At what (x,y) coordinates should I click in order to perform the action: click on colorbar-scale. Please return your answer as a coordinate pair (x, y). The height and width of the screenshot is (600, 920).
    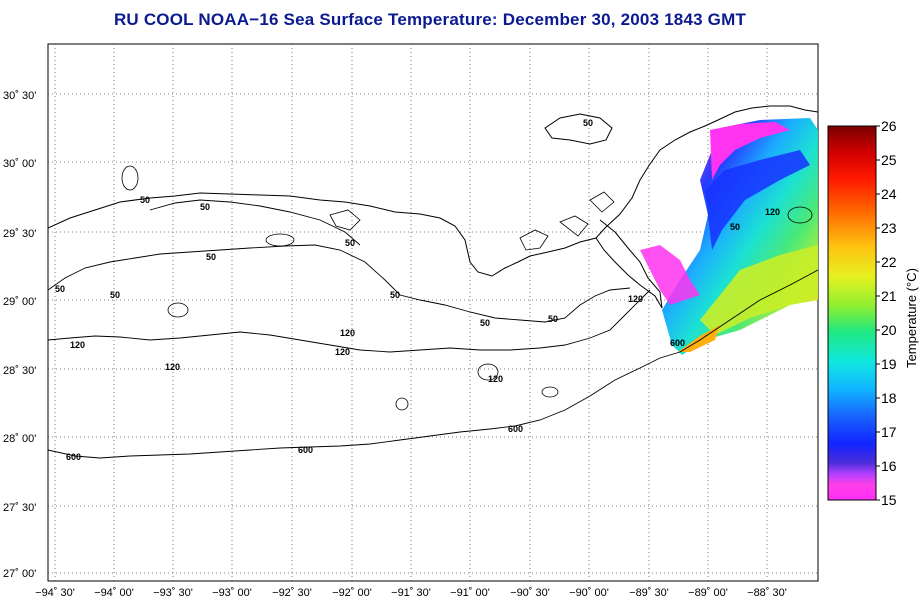
    Looking at the image, I should click on (852, 313).